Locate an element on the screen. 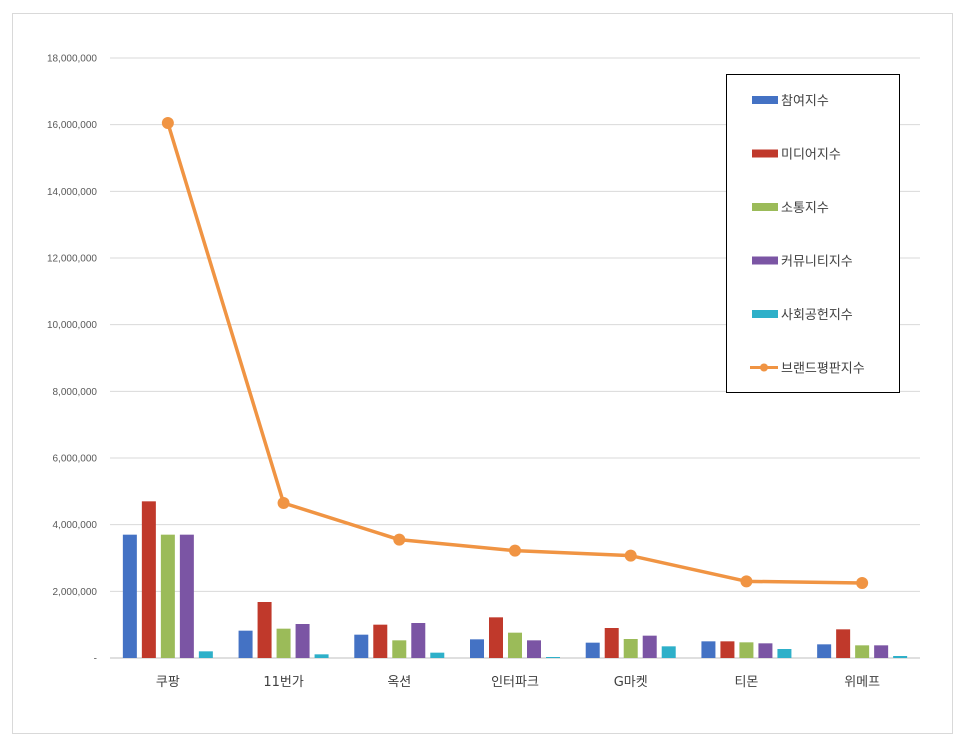 This screenshot has width=966, height=746. legend-label: 사회공헌지수 is located at coordinates (817, 315).